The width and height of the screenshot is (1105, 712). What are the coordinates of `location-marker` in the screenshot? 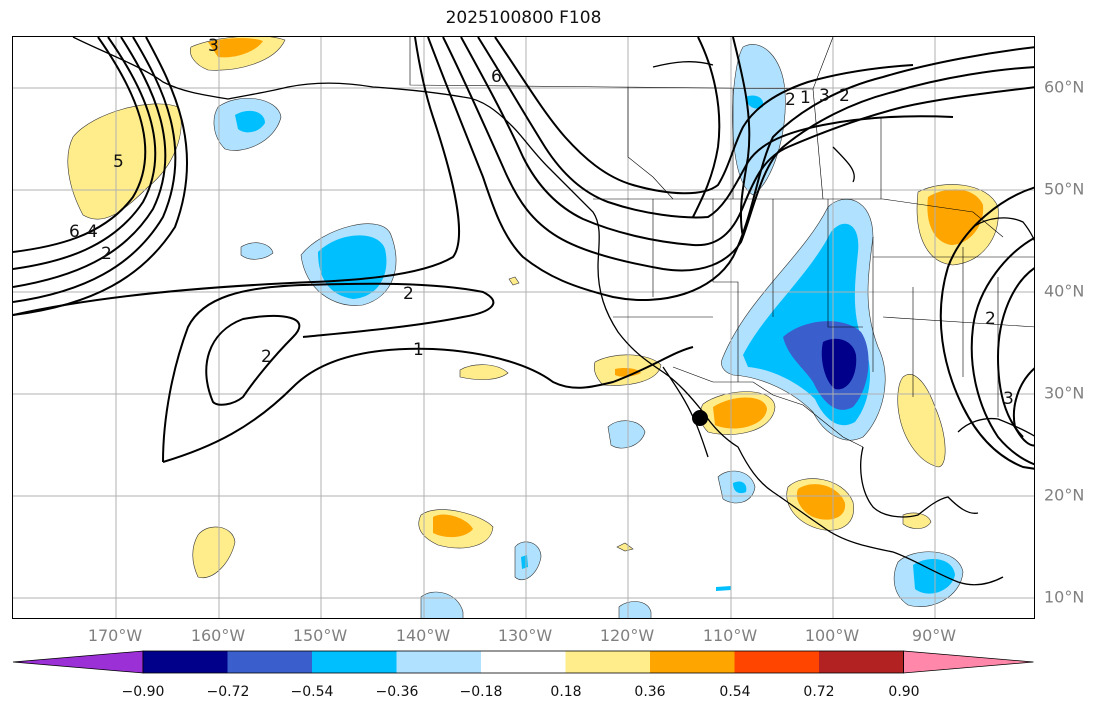 It's located at (700, 418).